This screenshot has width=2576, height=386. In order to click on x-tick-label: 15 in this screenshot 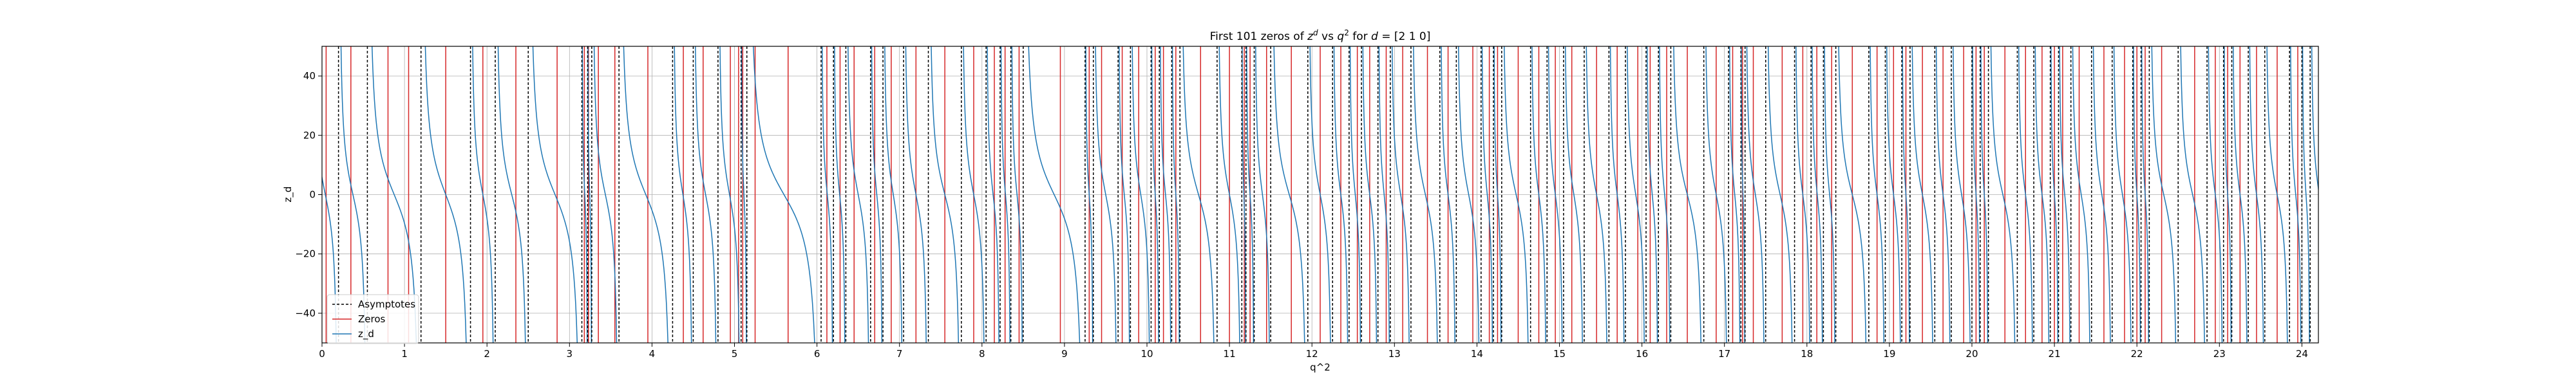, I will do `click(1560, 354)`.